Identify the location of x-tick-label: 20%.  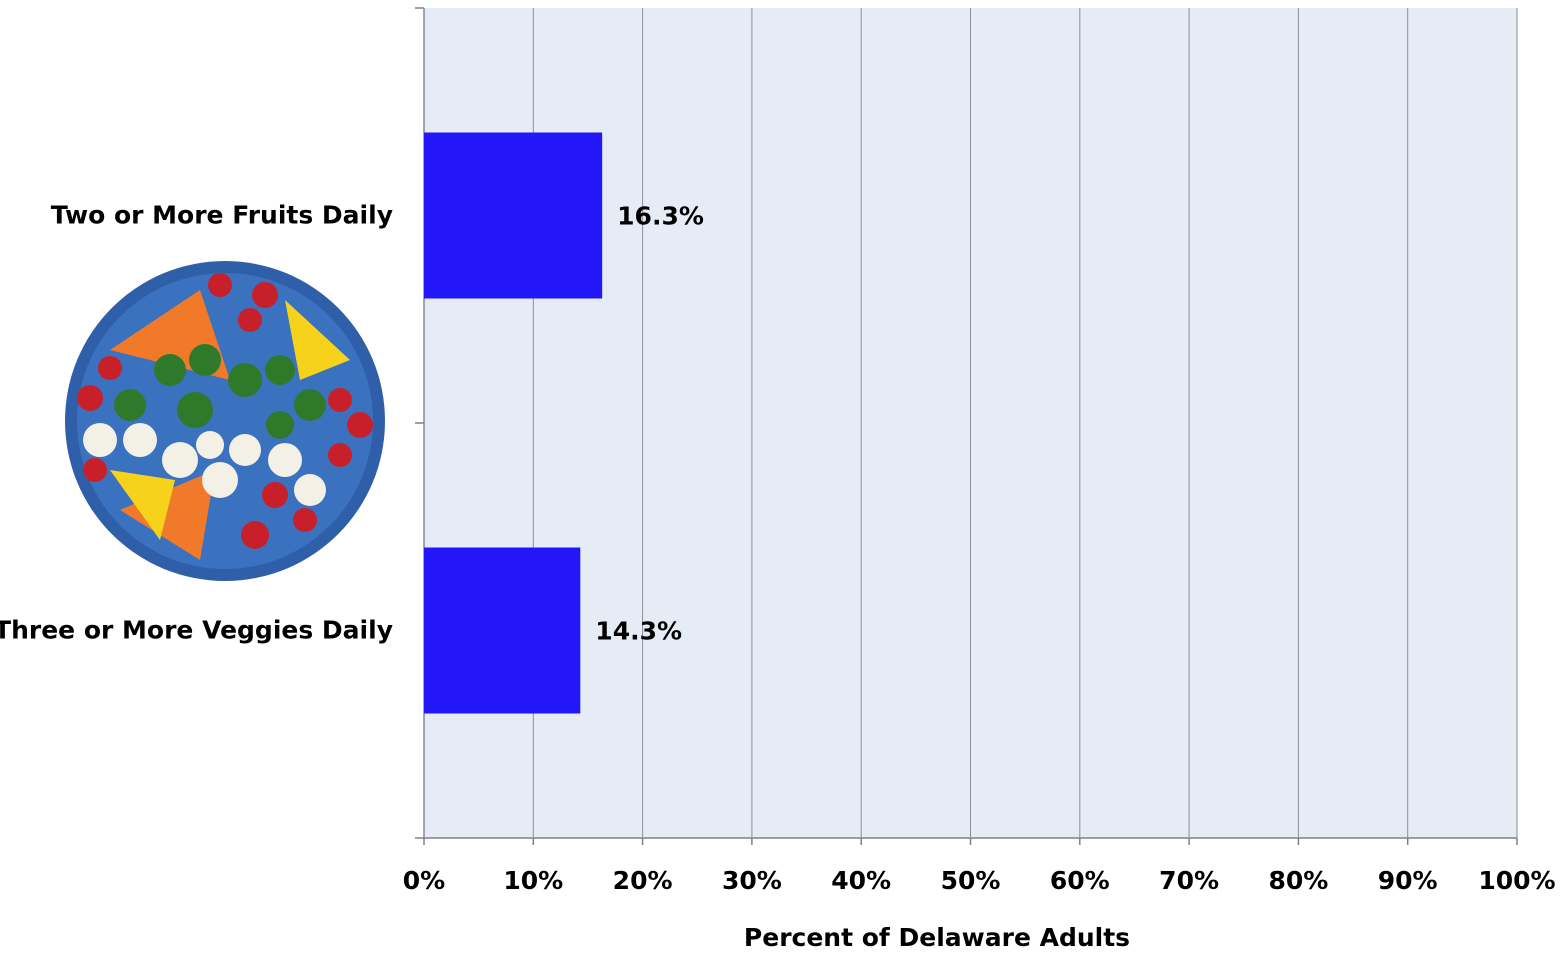
(643, 880).